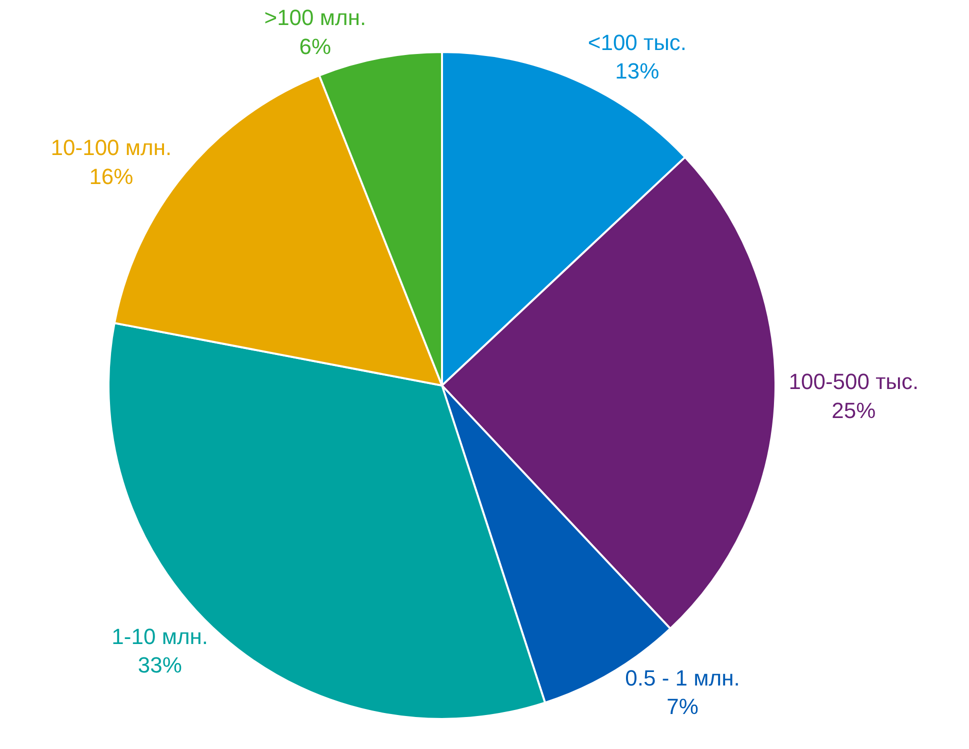 The width and height of the screenshot is (969, 749). Describe the element at coordinates (853, 381) in the screenshot. I see `slice-label: 100-500 тыс.` at that location.